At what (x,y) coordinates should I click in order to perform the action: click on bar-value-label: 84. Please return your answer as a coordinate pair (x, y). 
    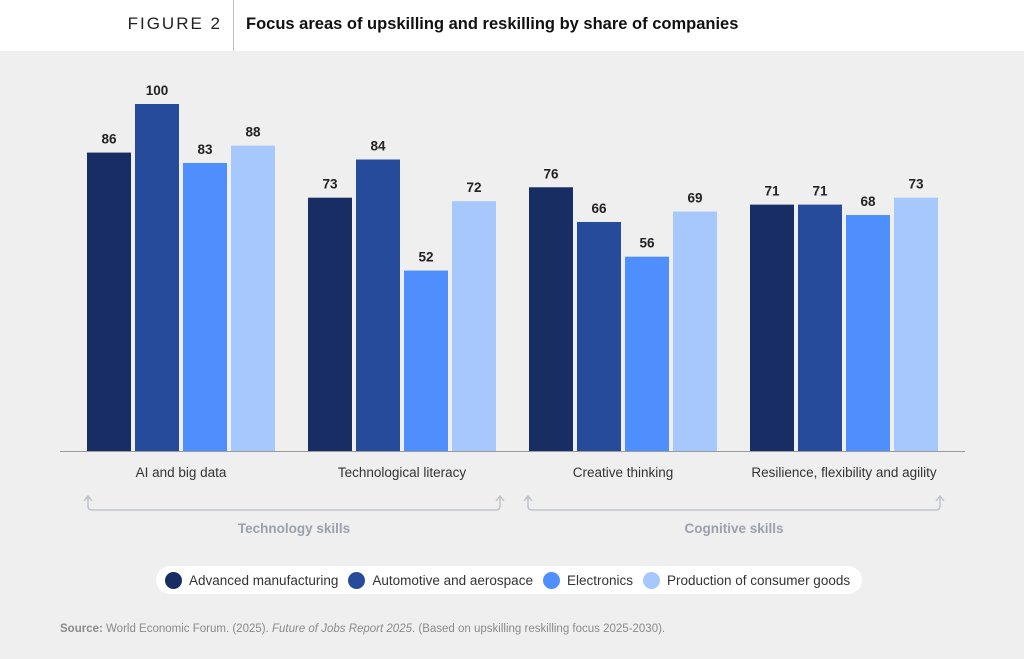
    Looking at the image, I should click on (378, 146).